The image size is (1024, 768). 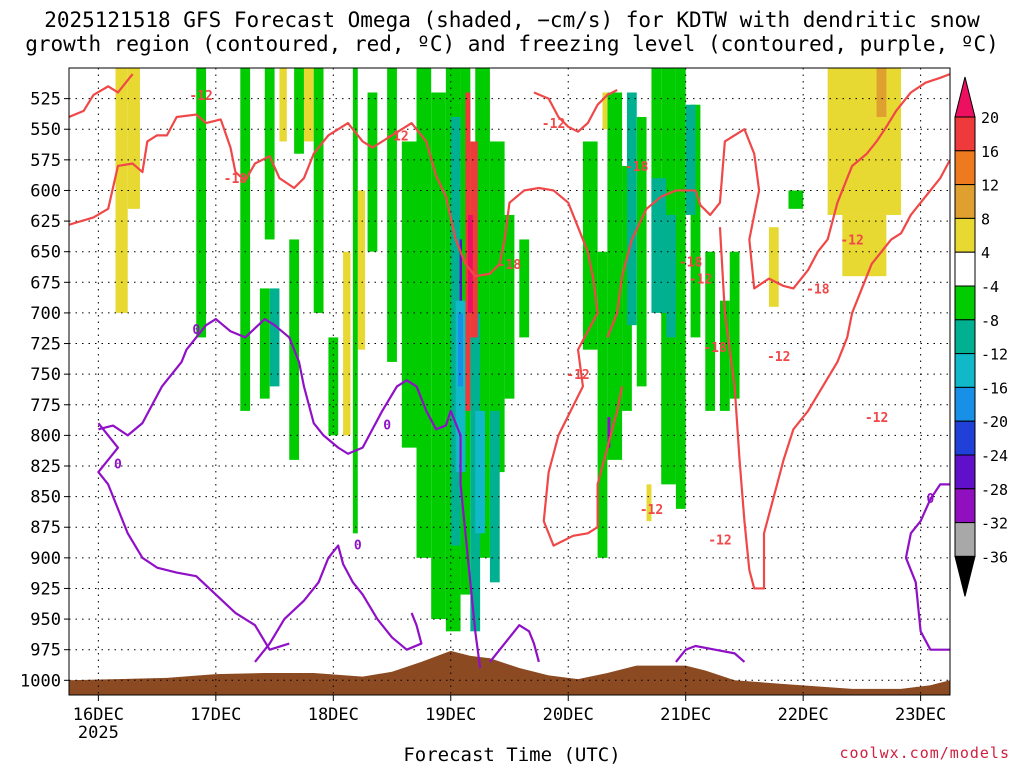 I want to click on y-tick-label: 600, so click(x=45, y=191).